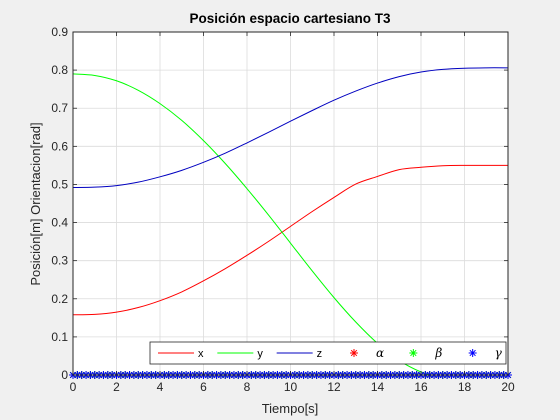 The image size is (560, 420). Describe the element at coordinates (378, 387) in the screenshot. I see `x-tick-label: 14` at that location.